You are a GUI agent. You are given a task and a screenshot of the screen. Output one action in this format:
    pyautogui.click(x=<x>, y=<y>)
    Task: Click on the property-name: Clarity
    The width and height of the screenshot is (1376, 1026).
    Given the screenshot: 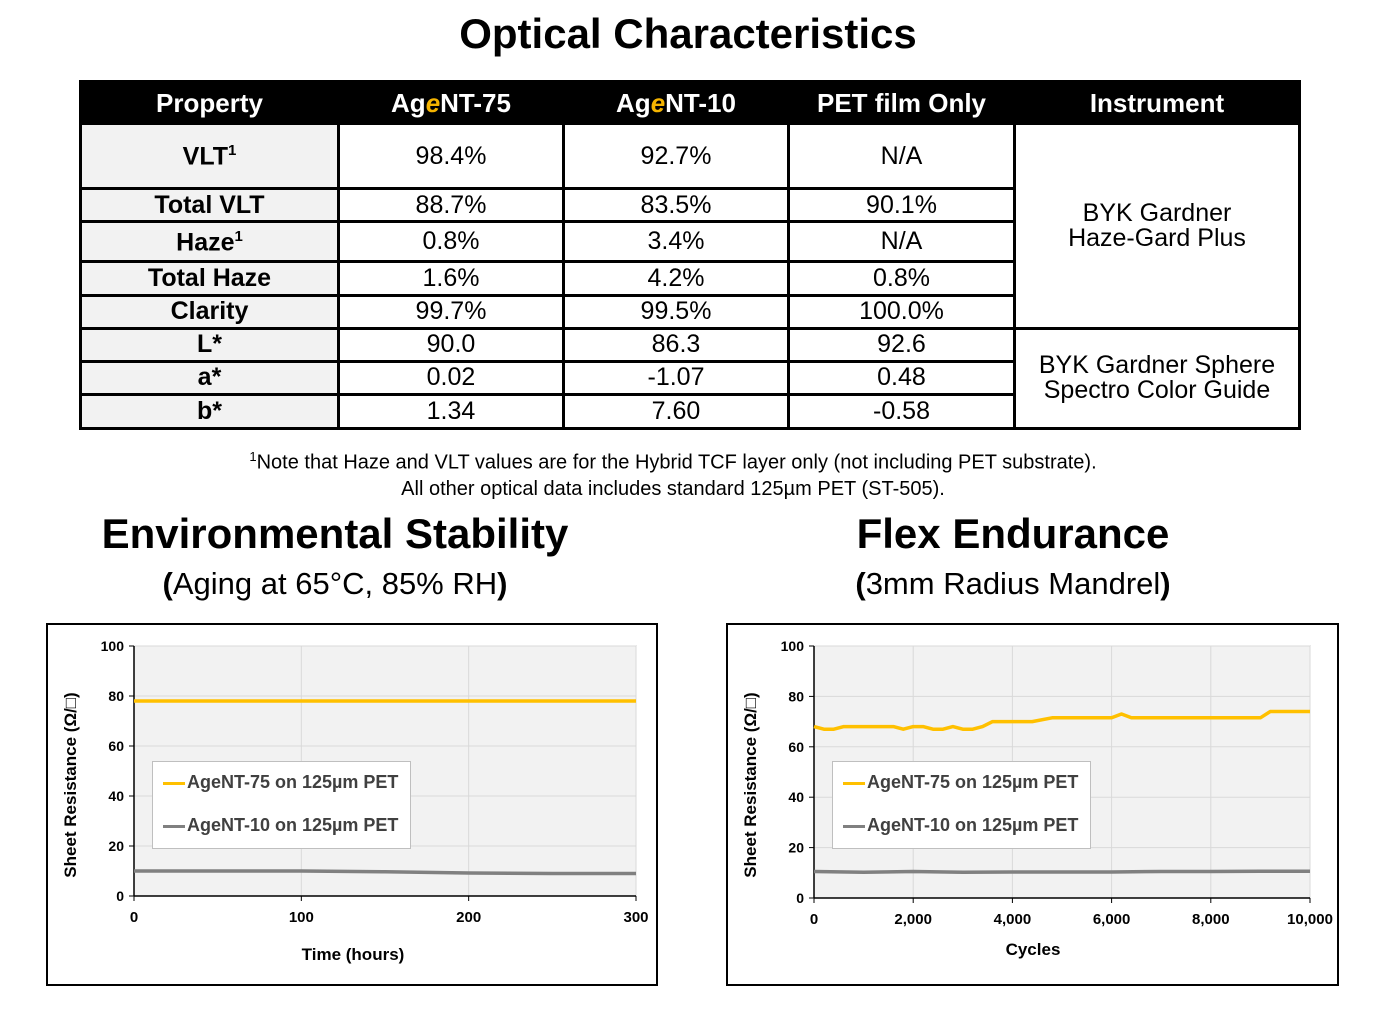 What is the action you would take?
    pyautogui.click(x=209, y=311)
    